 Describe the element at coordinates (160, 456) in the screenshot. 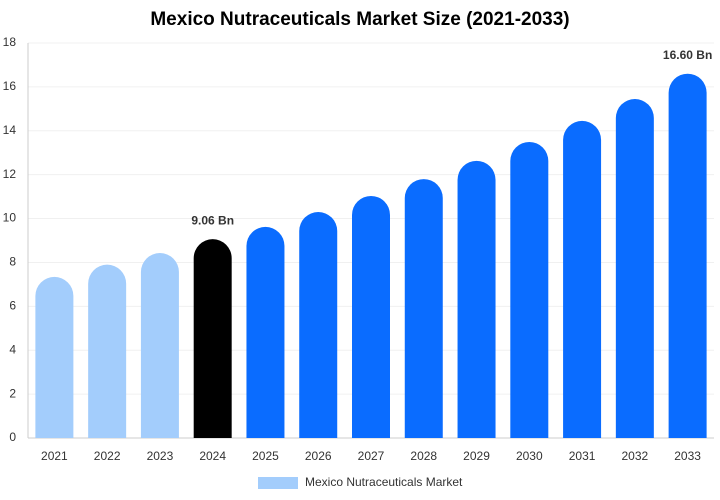

I see `x-tick-label: 2023` at that location.